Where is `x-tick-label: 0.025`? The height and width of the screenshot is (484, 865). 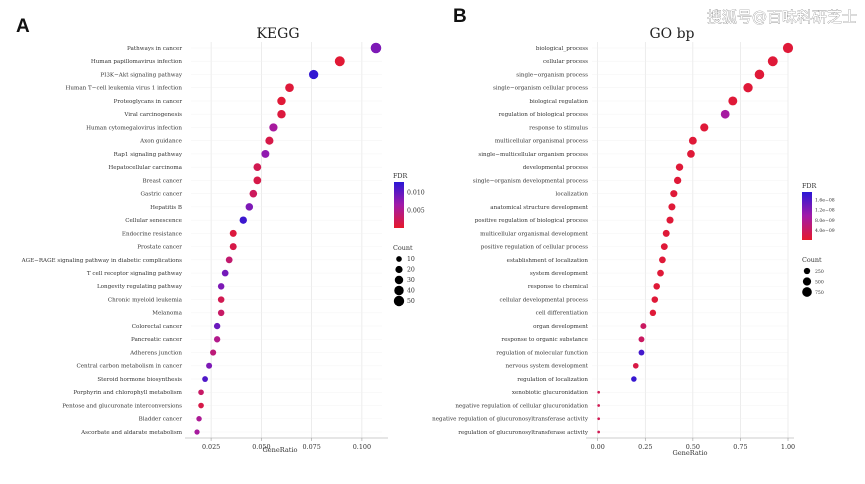
x-tick-label: 0.025 is located at coordinates (211, 447).